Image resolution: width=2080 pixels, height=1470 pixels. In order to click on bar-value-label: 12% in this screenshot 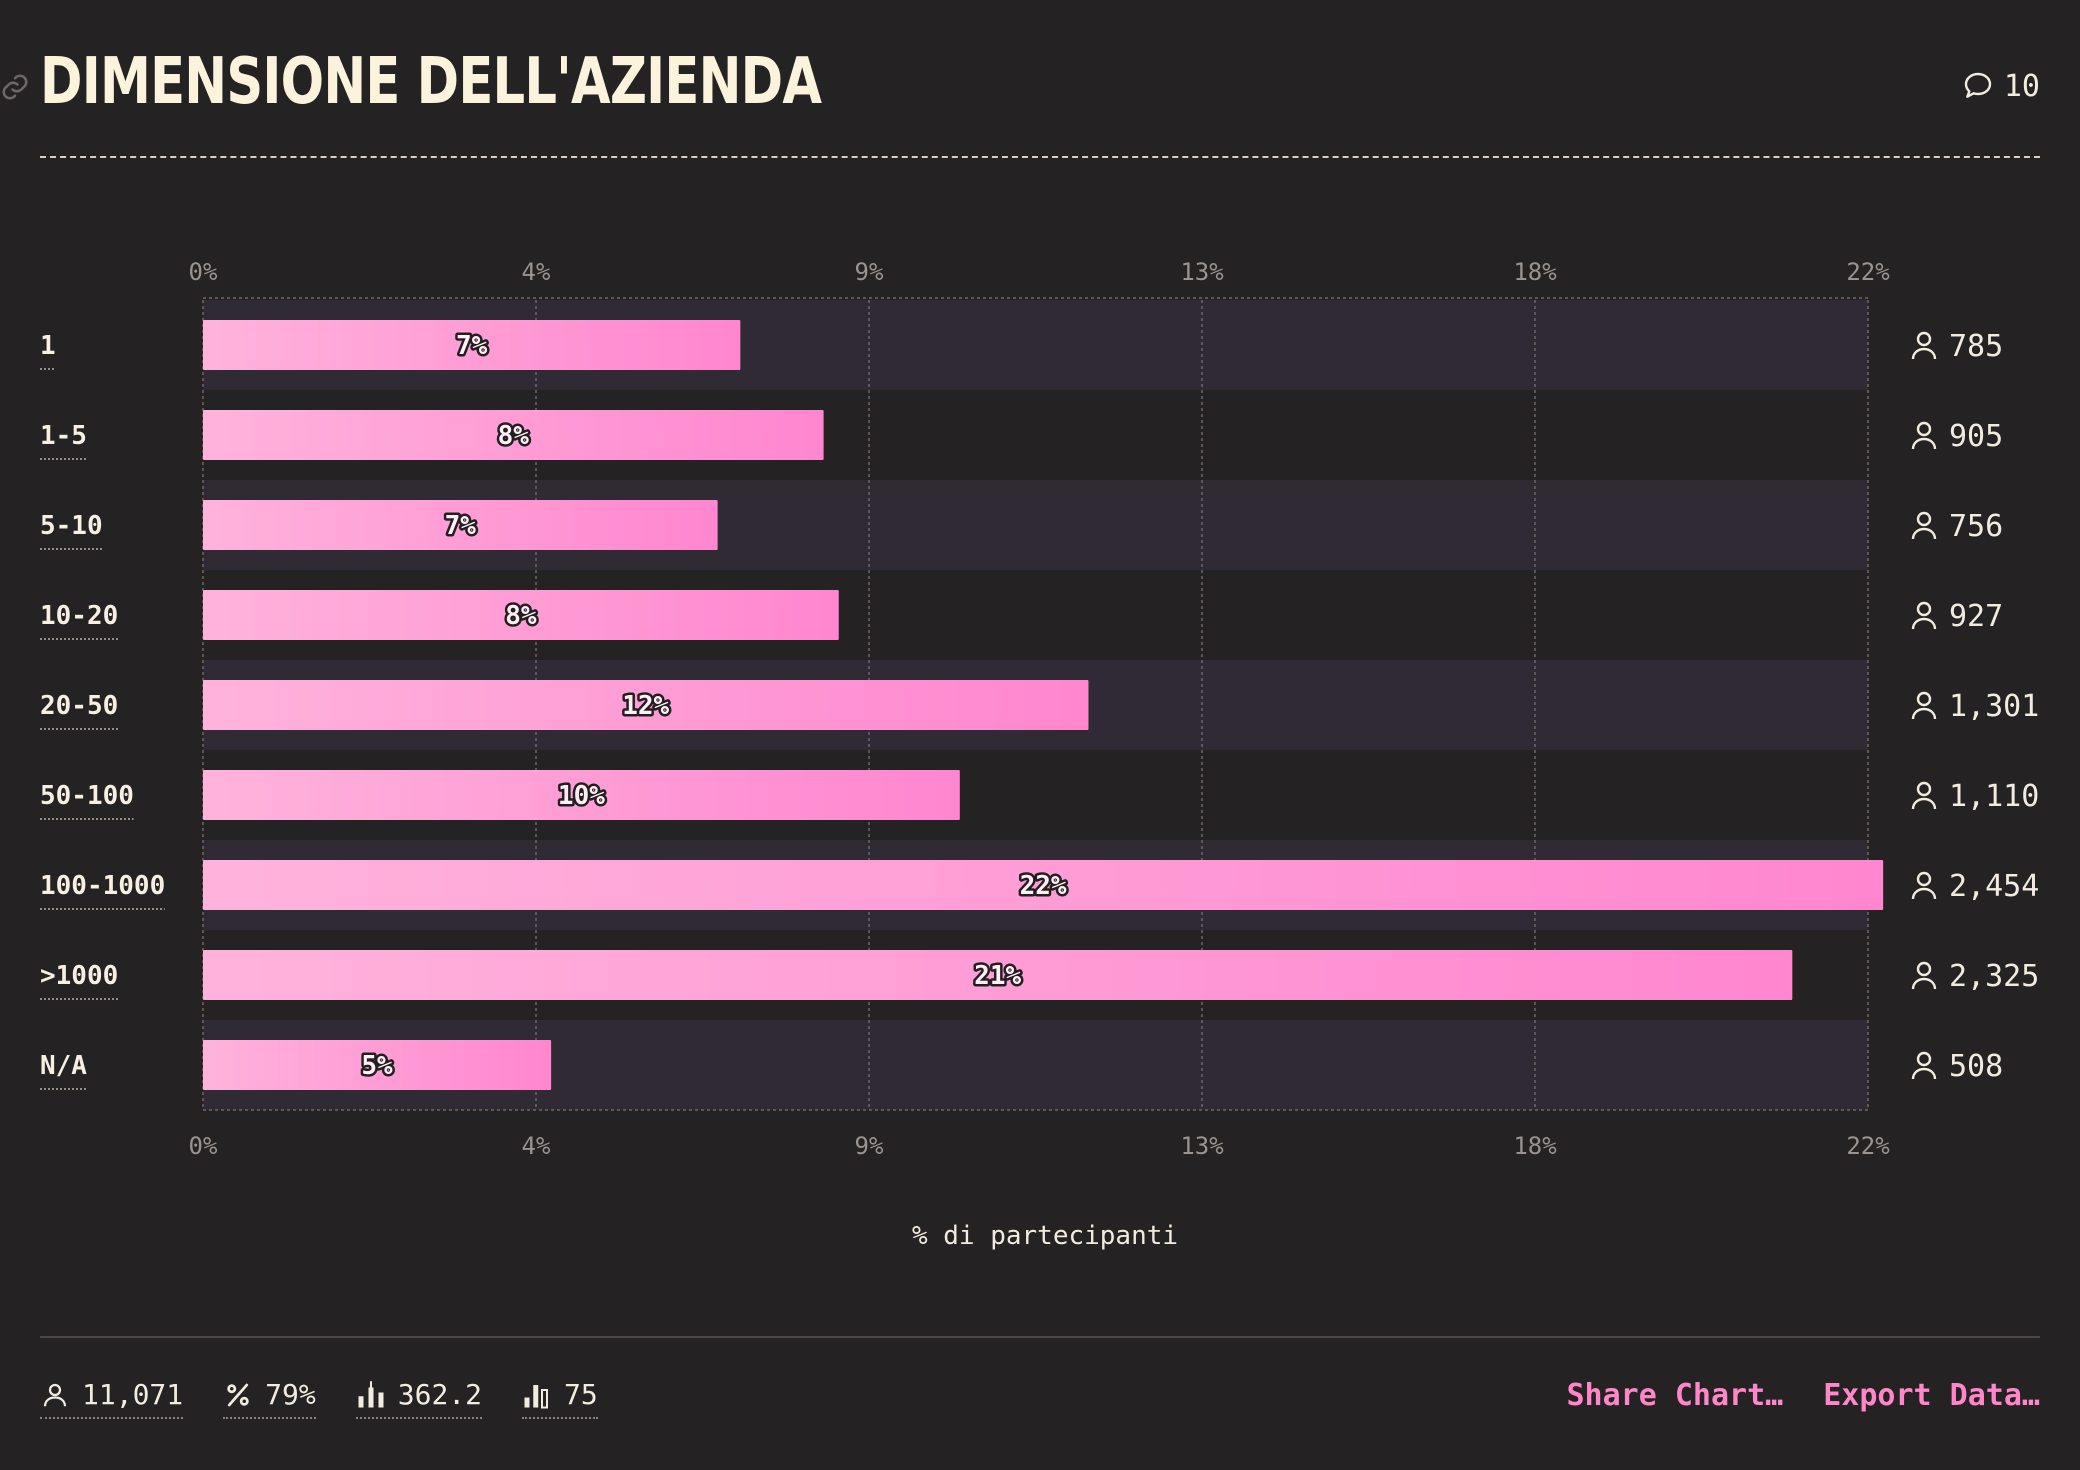, I will do `click(645, 706)`.